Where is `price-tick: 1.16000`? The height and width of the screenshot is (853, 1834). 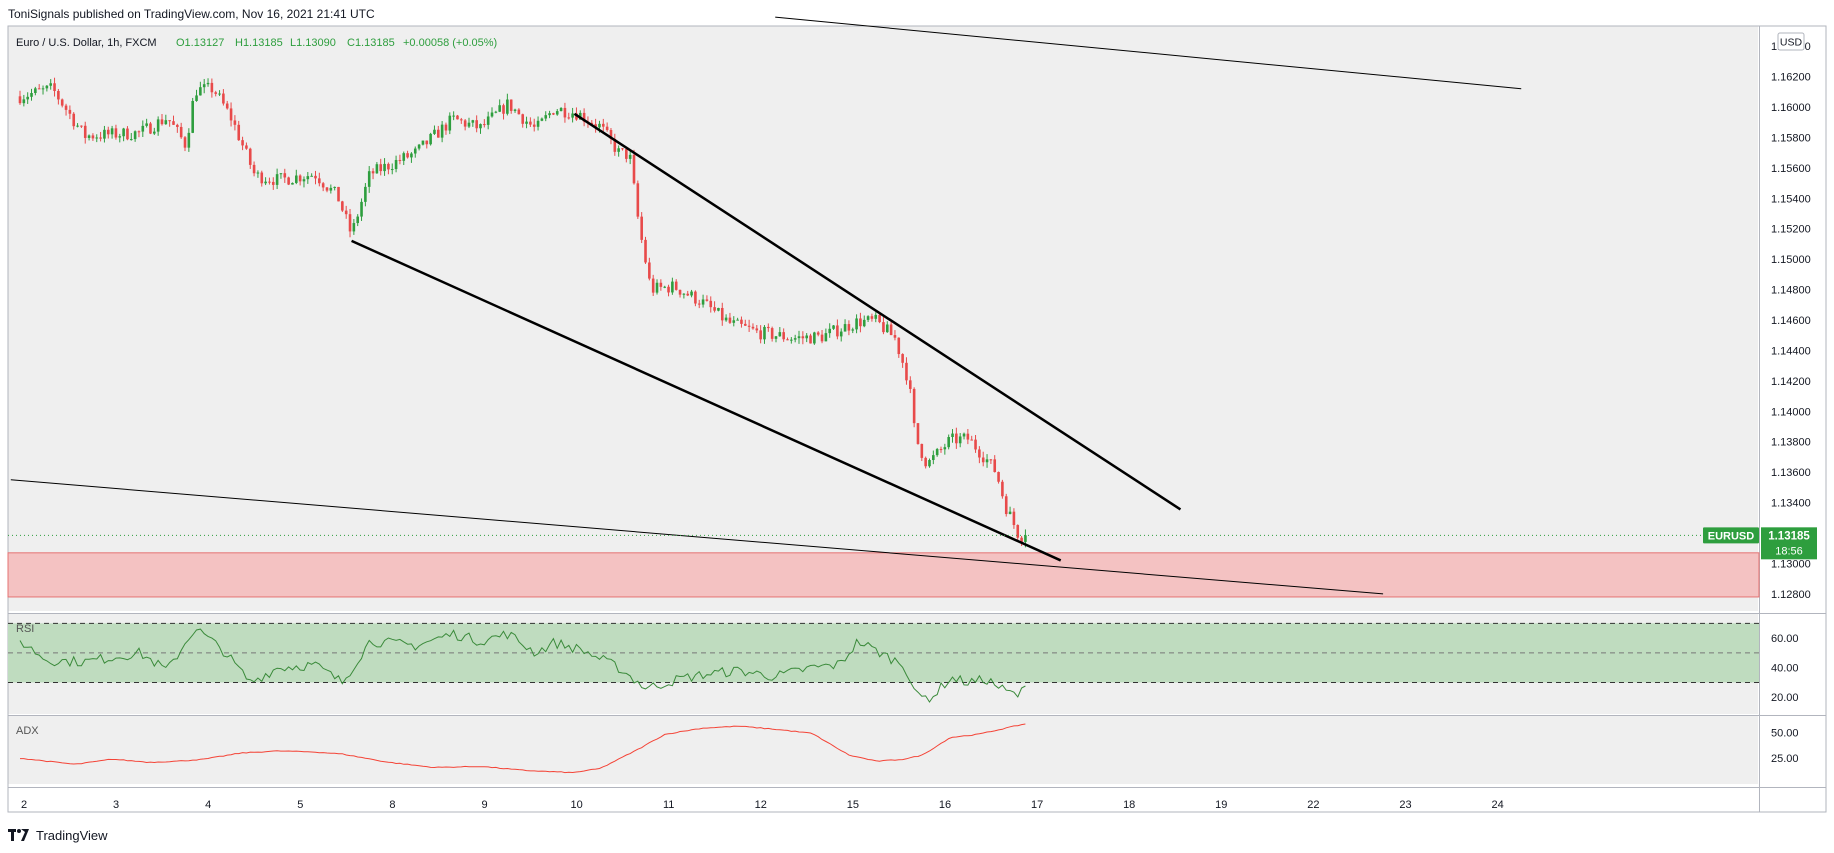 price-tick: 1.16000 is located at coordinates (1791, 108).